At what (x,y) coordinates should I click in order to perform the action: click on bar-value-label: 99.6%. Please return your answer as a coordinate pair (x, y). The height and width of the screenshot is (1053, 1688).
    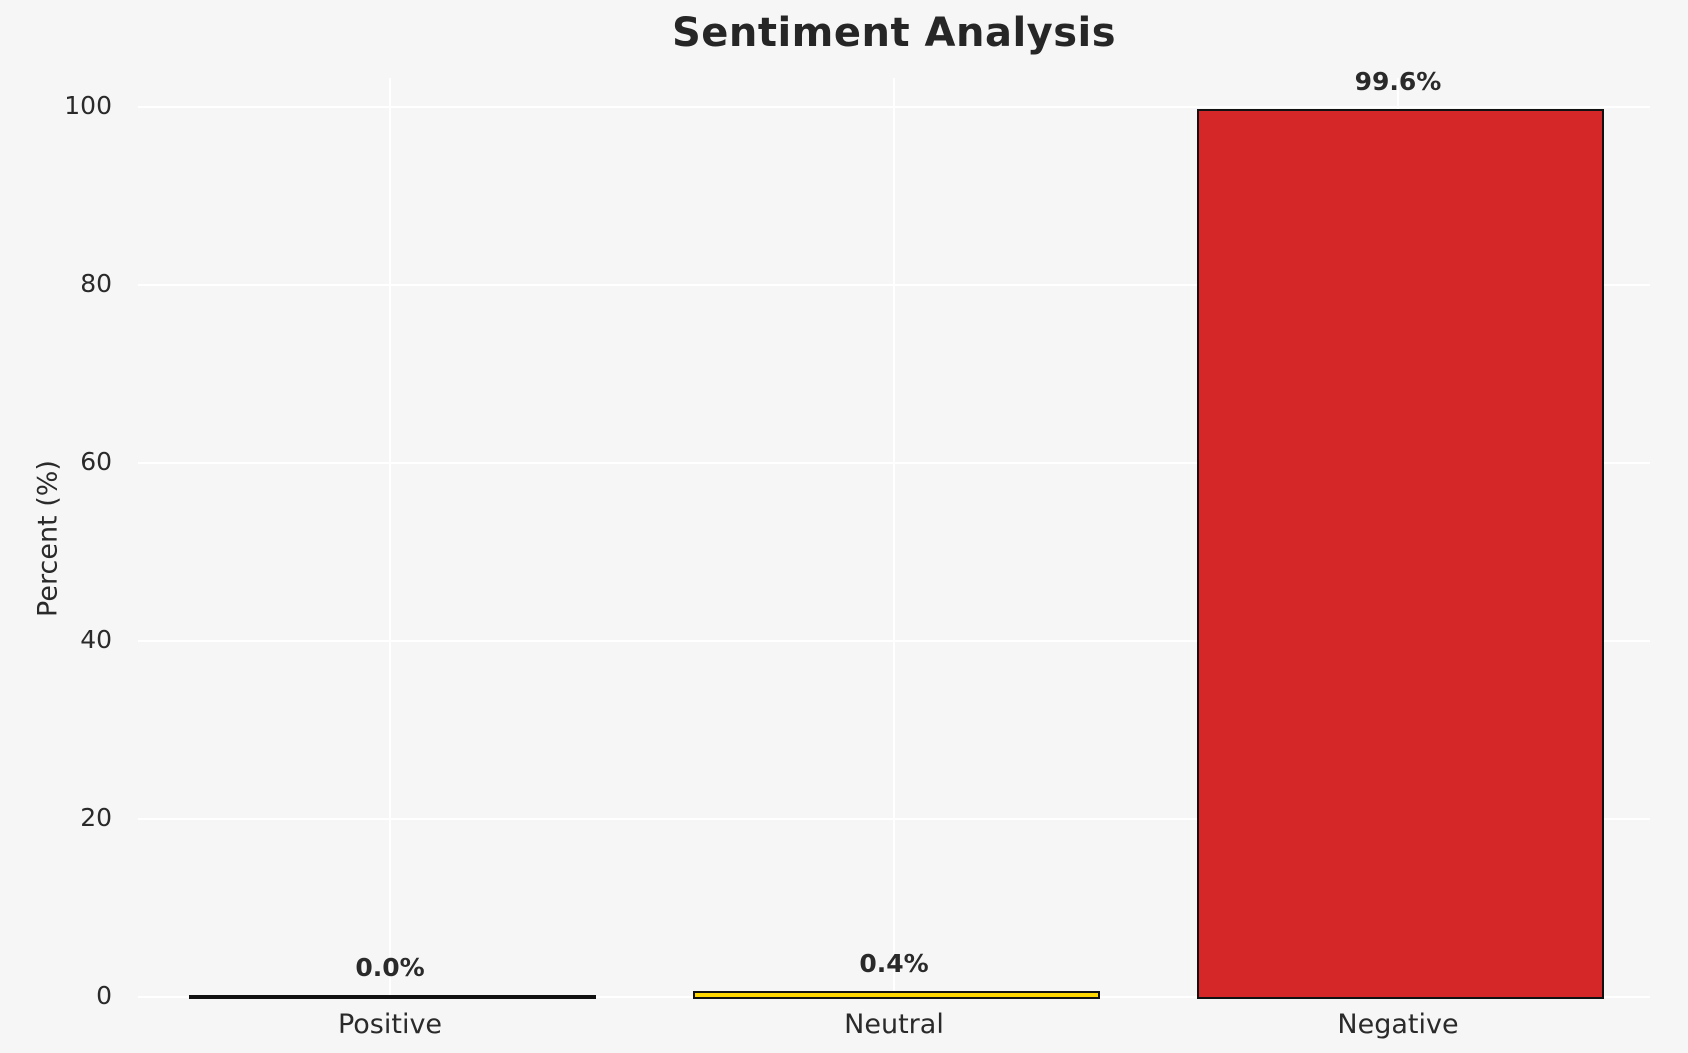
    Looking at the image, I should click on (1398, 81).